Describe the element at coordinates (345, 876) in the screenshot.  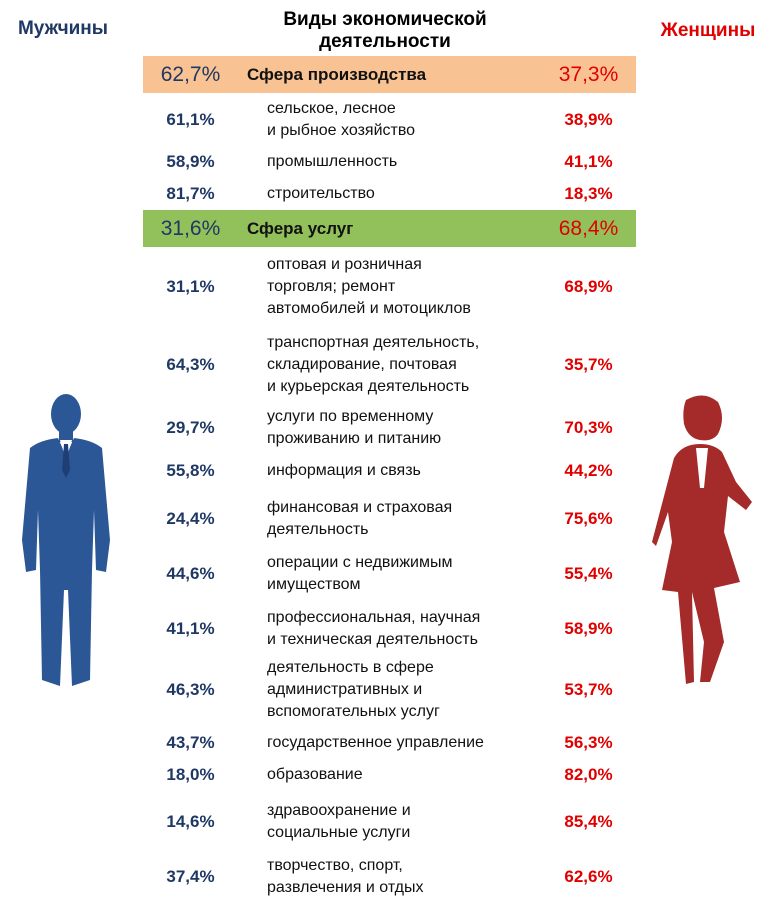
I see `category-label: творчество, спорт, развлечения и отдых` at that location.